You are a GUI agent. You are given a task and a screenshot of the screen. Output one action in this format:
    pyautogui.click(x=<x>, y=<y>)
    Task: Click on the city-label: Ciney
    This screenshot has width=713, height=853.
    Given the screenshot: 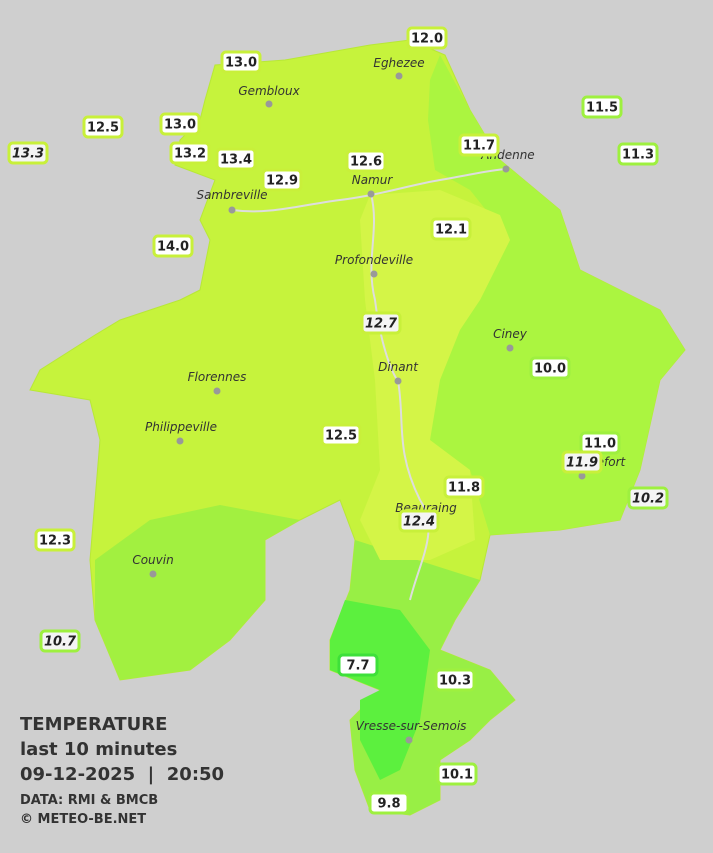 What is the action you would take?
    pyautogui.click(x=510, y=334)
    